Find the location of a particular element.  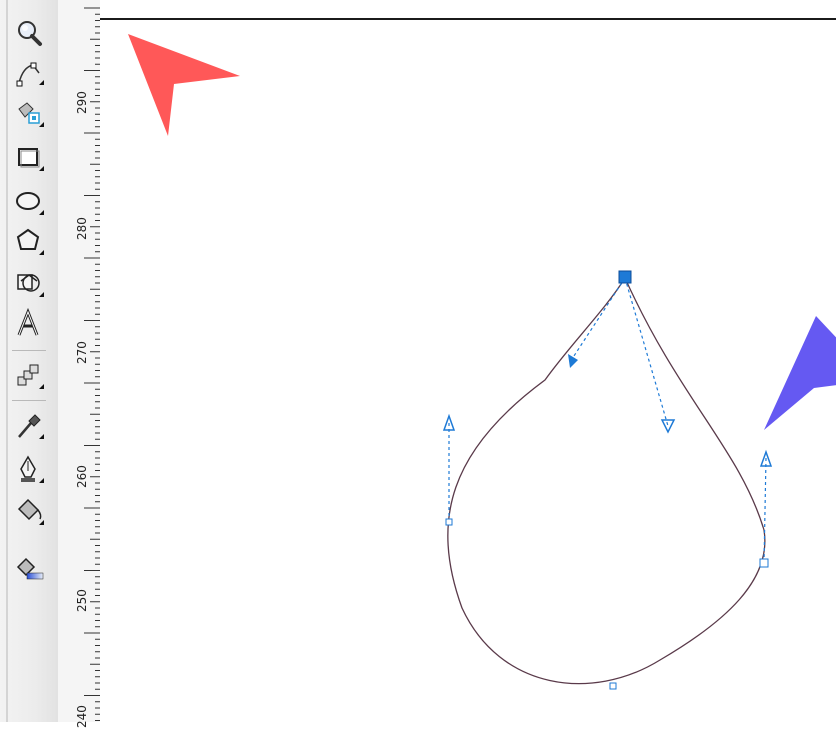

blue-arrow-cursor-icon is located at coordinates (800, 373).